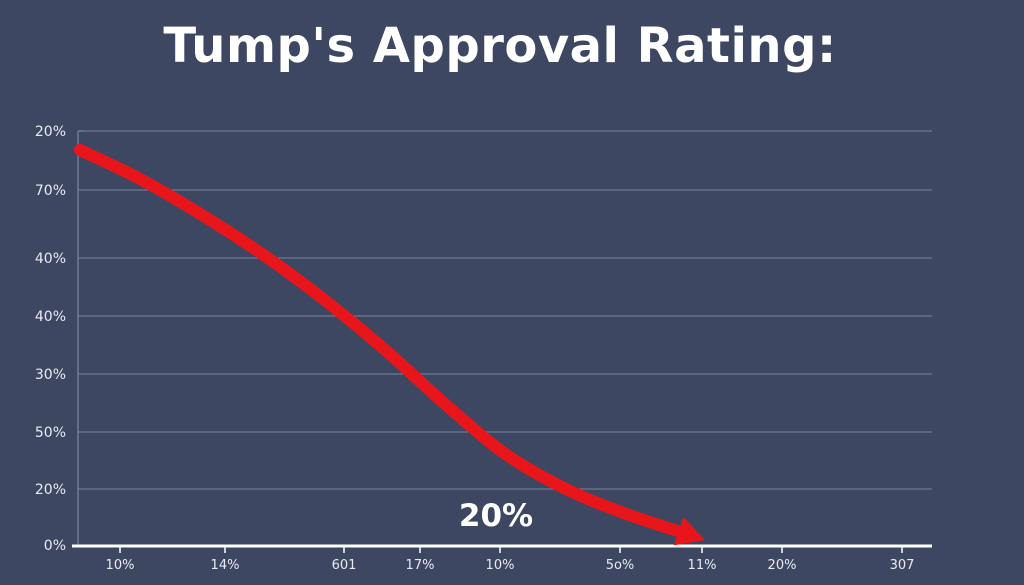  I want to click on x-tick-label: 601, so click(344, 565).